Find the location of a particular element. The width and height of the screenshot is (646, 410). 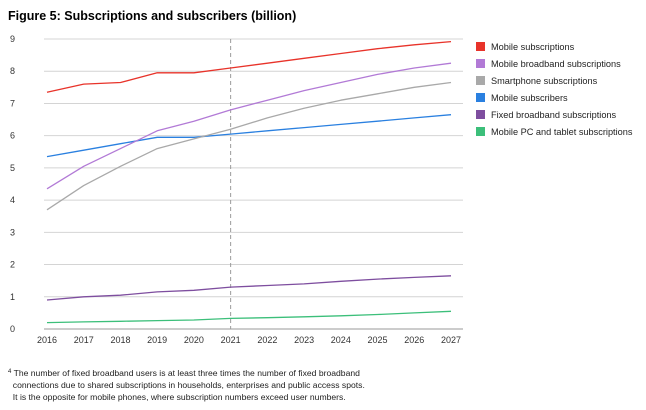

x-tick-label: 2021 is located at coordinates (231, 340).